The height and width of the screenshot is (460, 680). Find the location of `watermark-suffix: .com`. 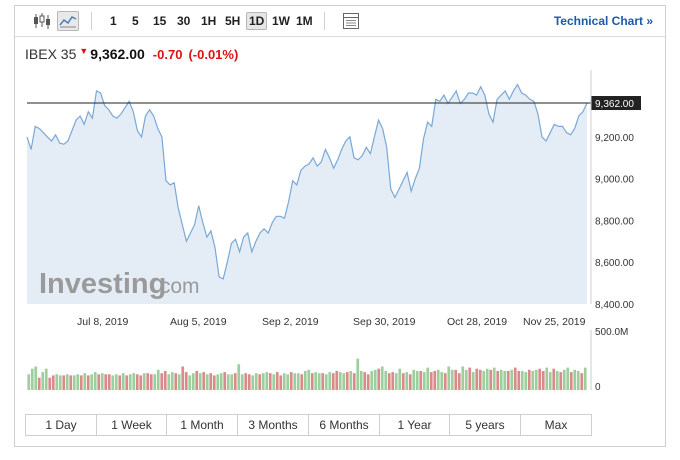

watermark-suffix: .com is located at coordinates (177, 286).